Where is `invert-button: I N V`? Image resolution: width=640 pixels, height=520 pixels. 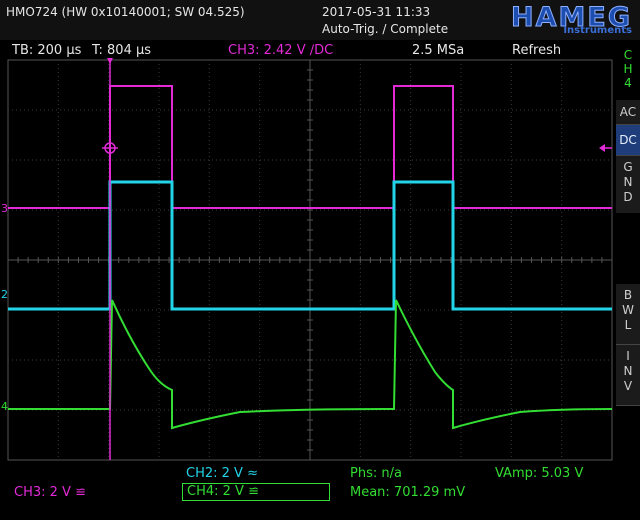 invert-button: I N V is located at coordinates (628, 375).